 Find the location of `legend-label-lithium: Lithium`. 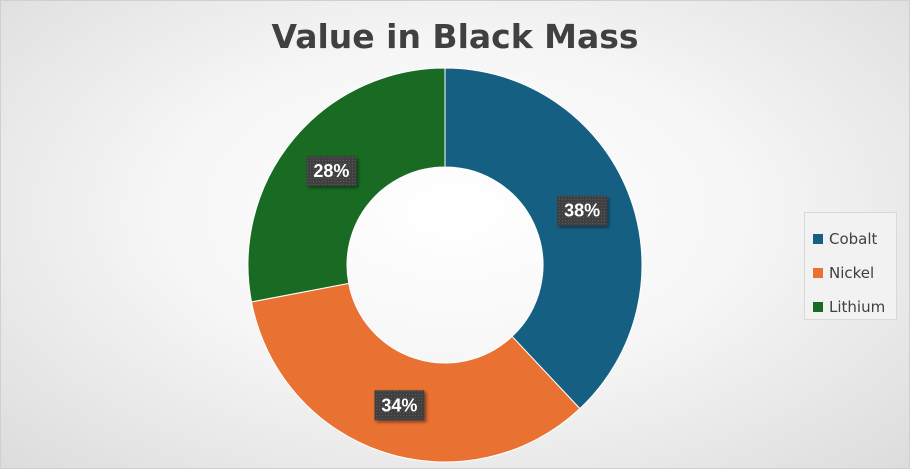

legend-label-lithium: Lithium is located at coordinates (857, 307).